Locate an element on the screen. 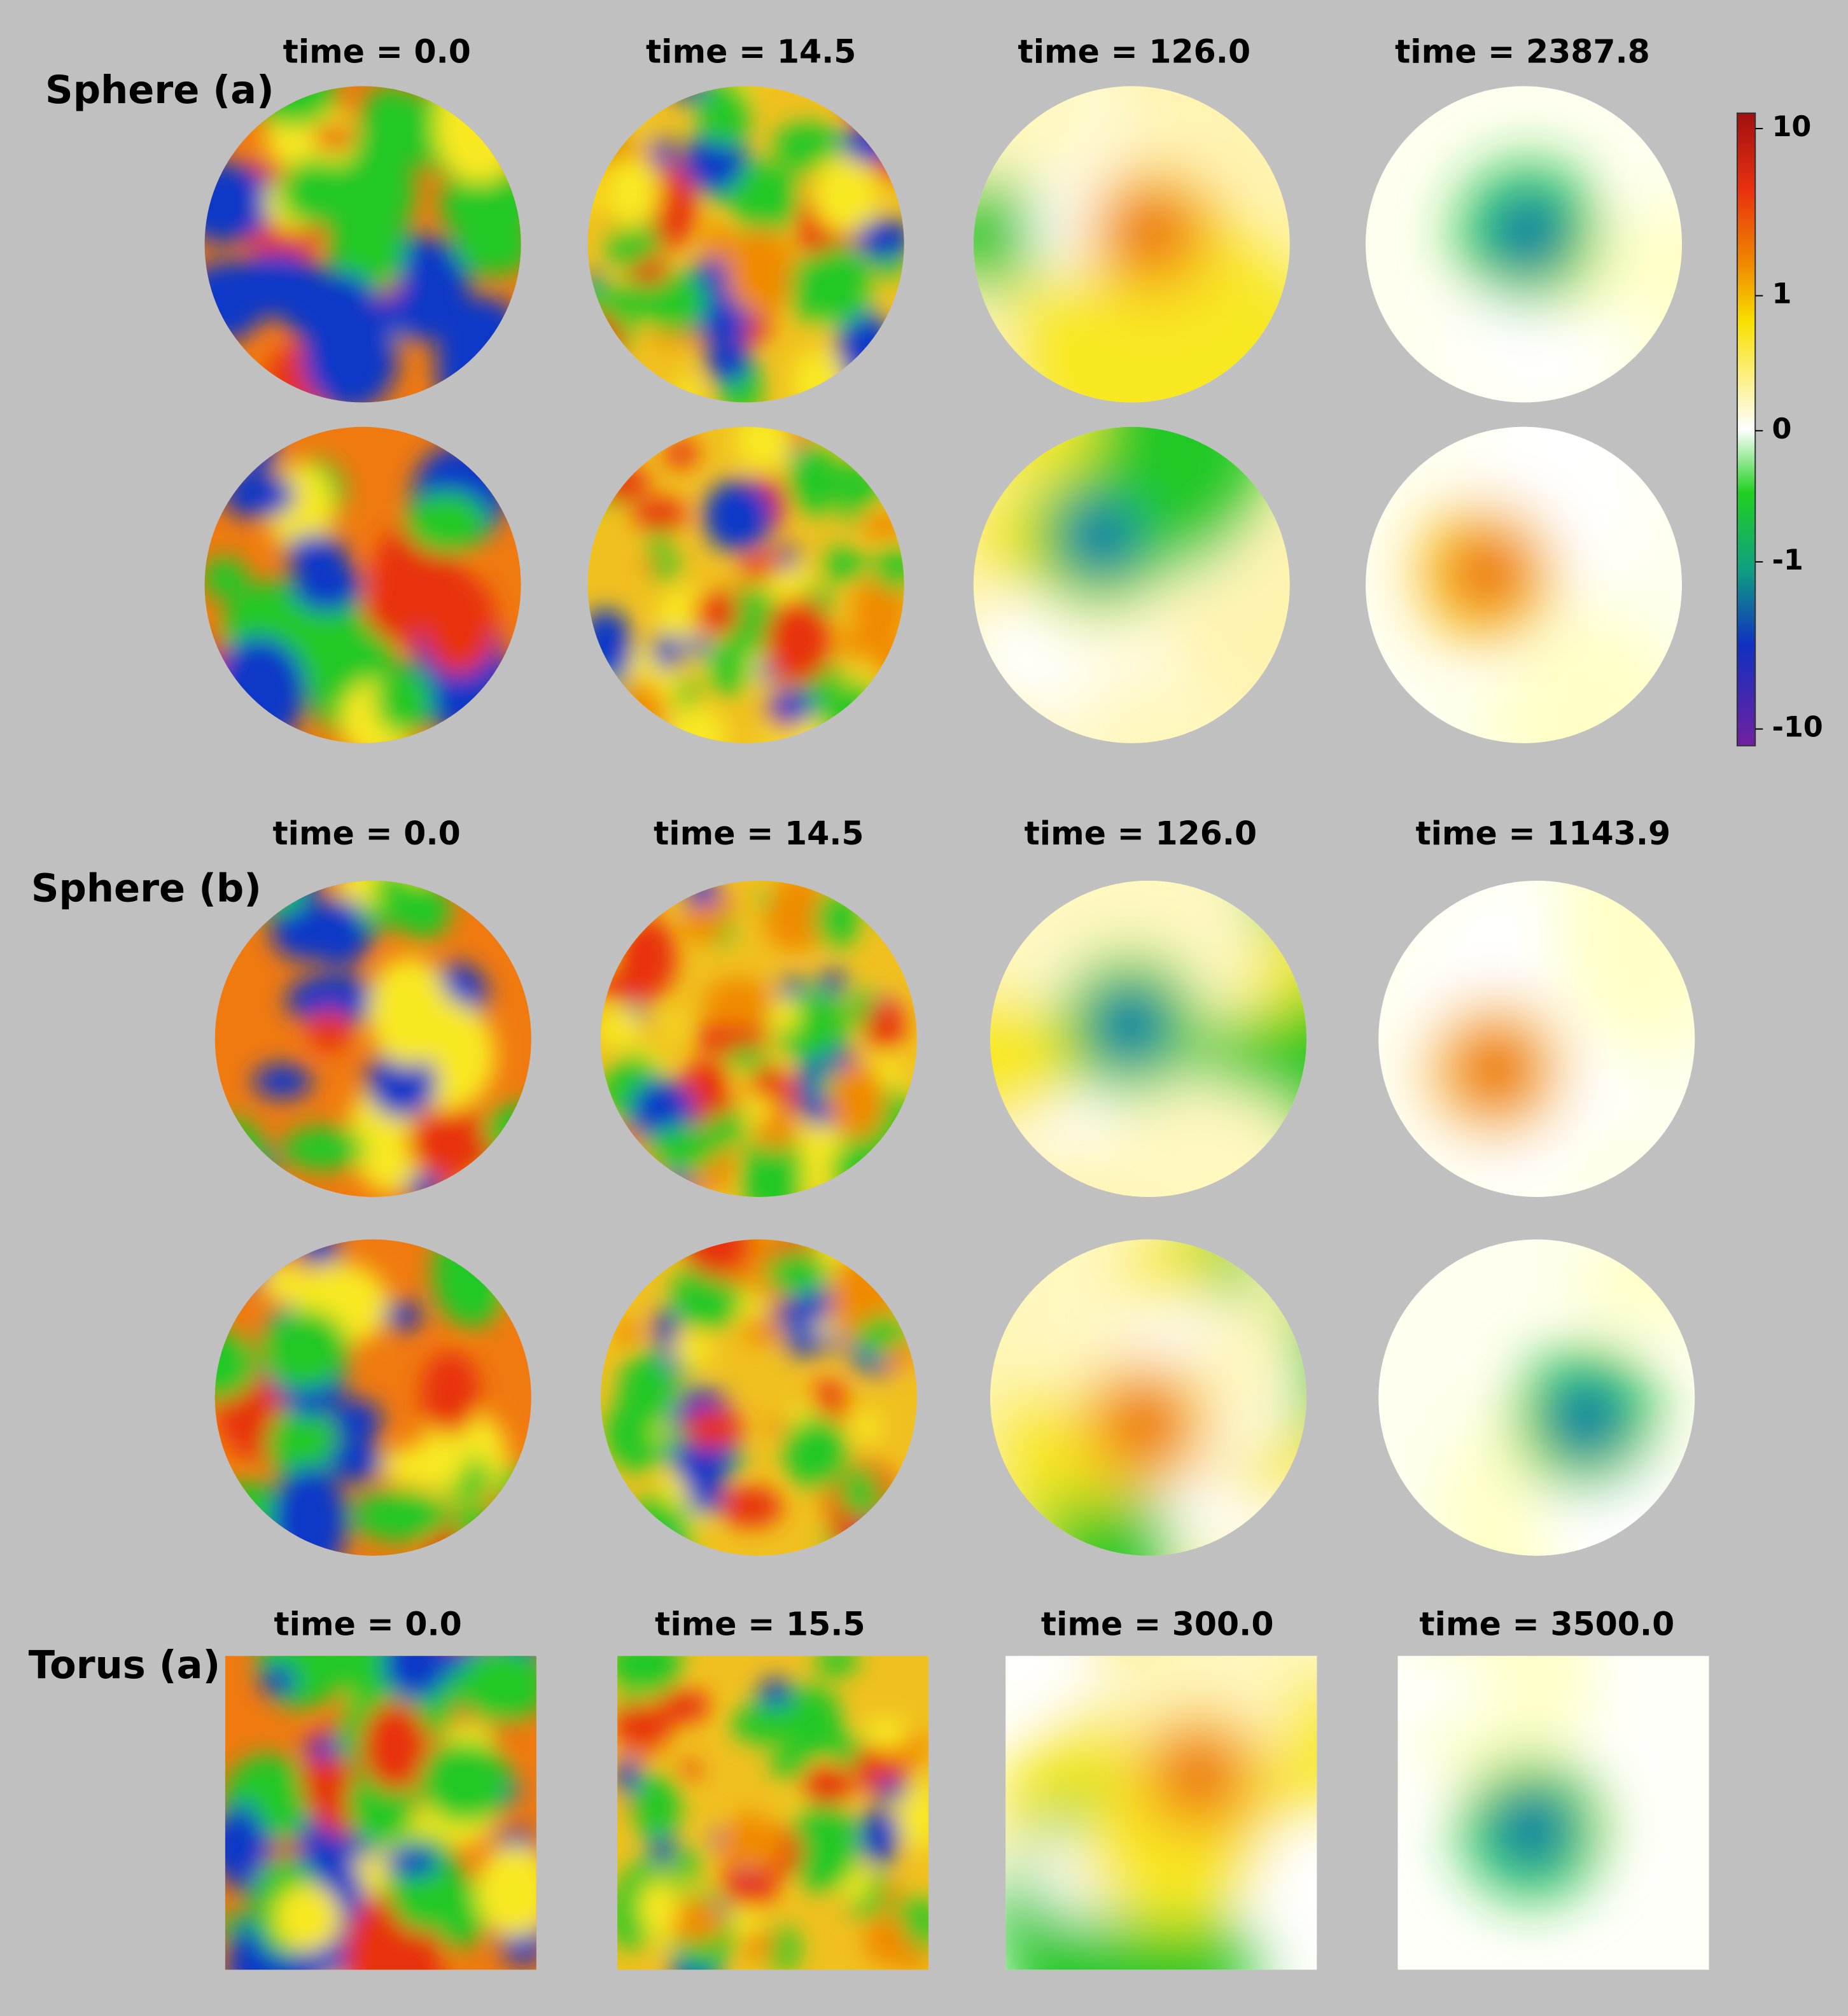  time-label: time = 1143.9 is located at coordinates (1542, 833).